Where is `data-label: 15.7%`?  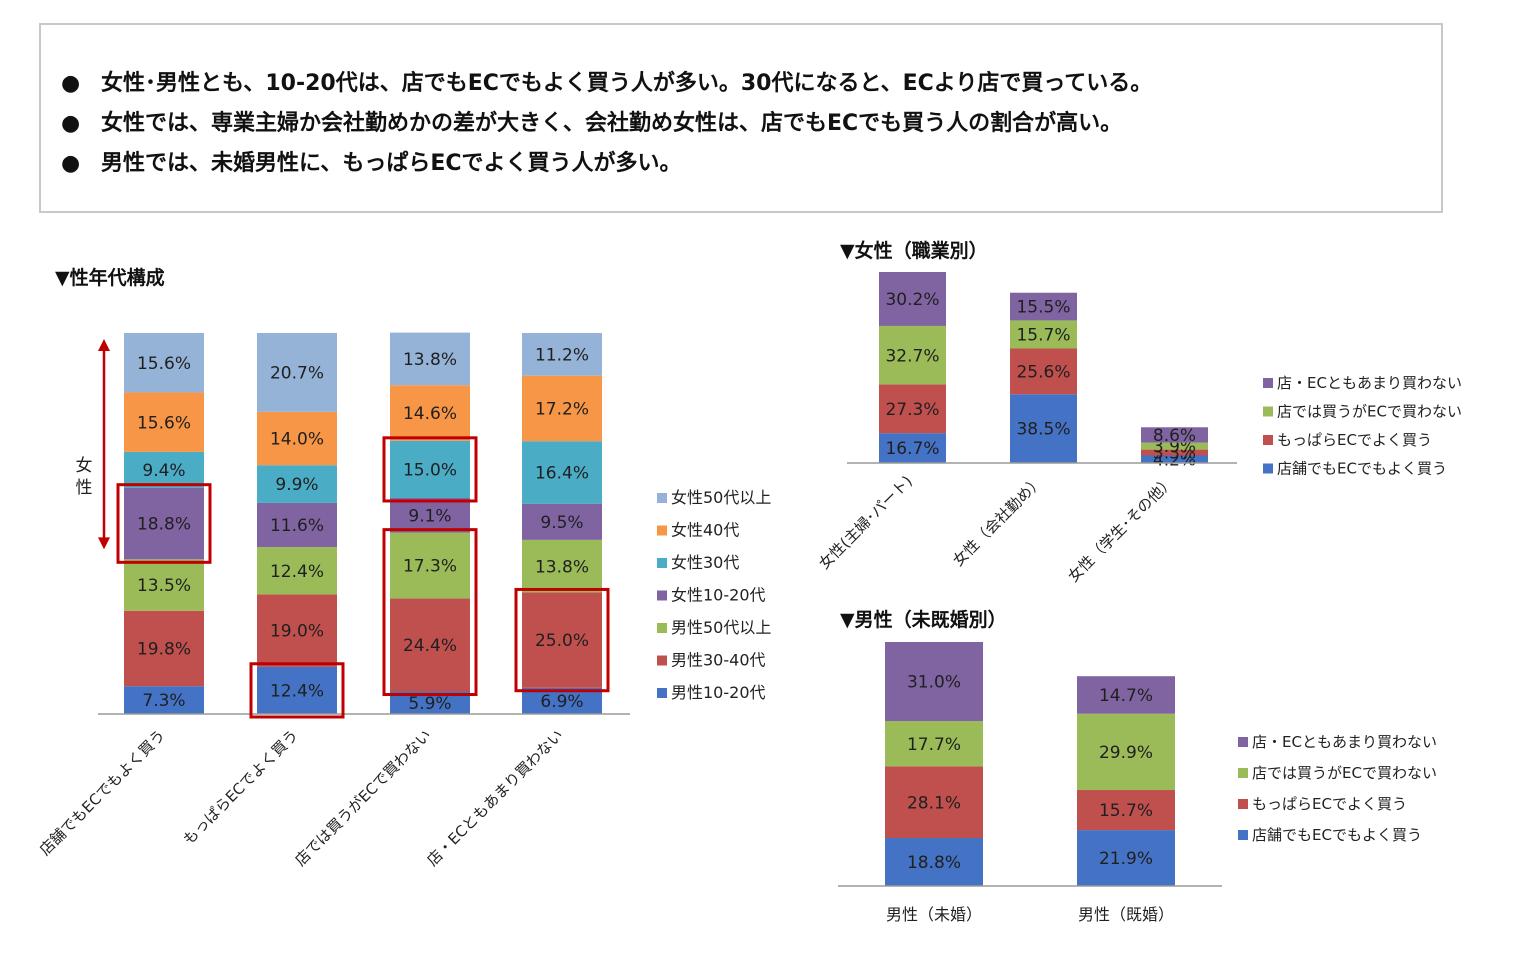 data-label: 15.7% is located at coordinates (1126, 811).